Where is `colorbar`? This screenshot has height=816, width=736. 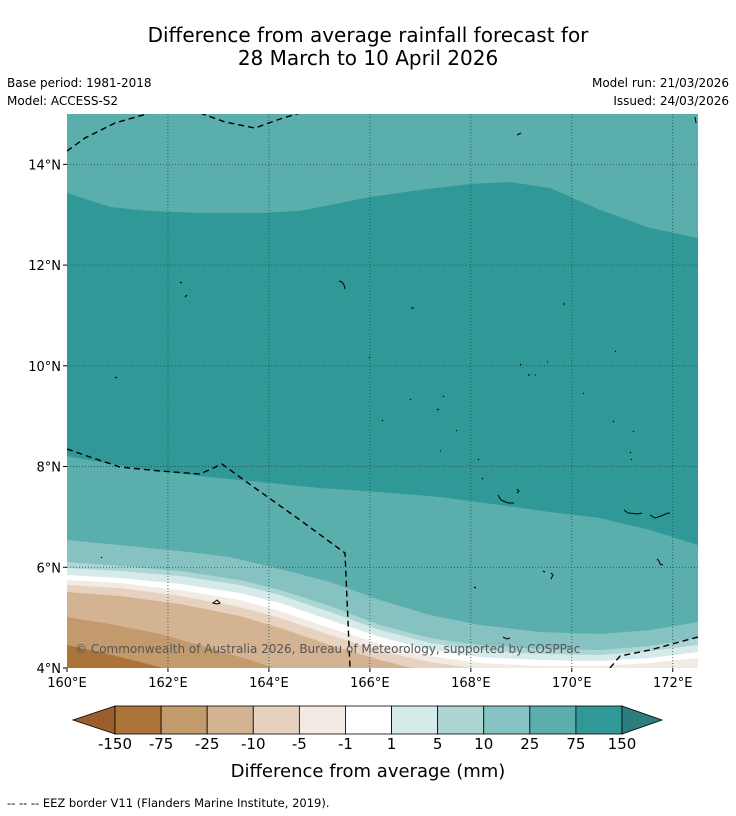
colorbar is located at coordinates (367, 720).